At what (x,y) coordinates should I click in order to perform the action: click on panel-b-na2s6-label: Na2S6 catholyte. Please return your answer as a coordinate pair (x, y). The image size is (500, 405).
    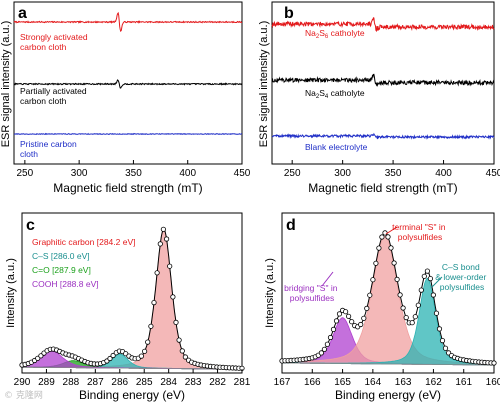
    Looking at the image, I should click on (335, 34).